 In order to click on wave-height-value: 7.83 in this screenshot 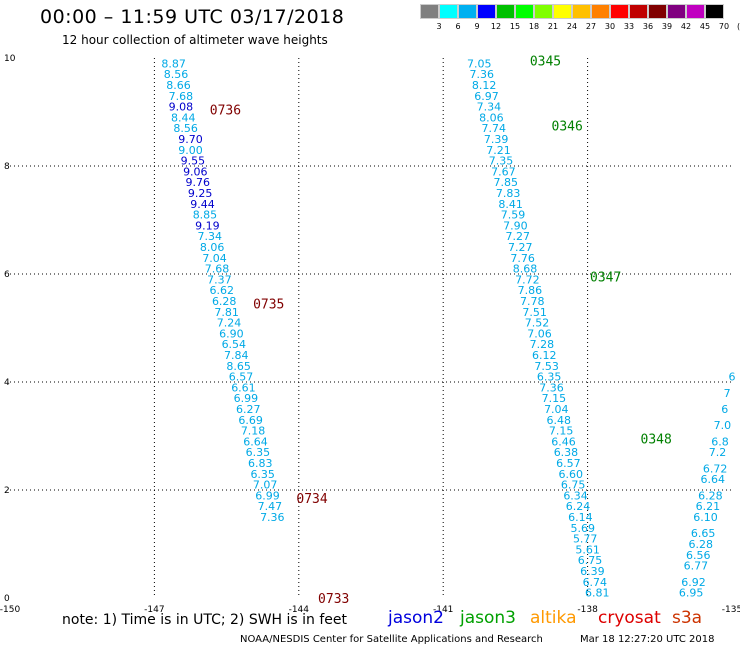, I will do `click(508, 193)`.